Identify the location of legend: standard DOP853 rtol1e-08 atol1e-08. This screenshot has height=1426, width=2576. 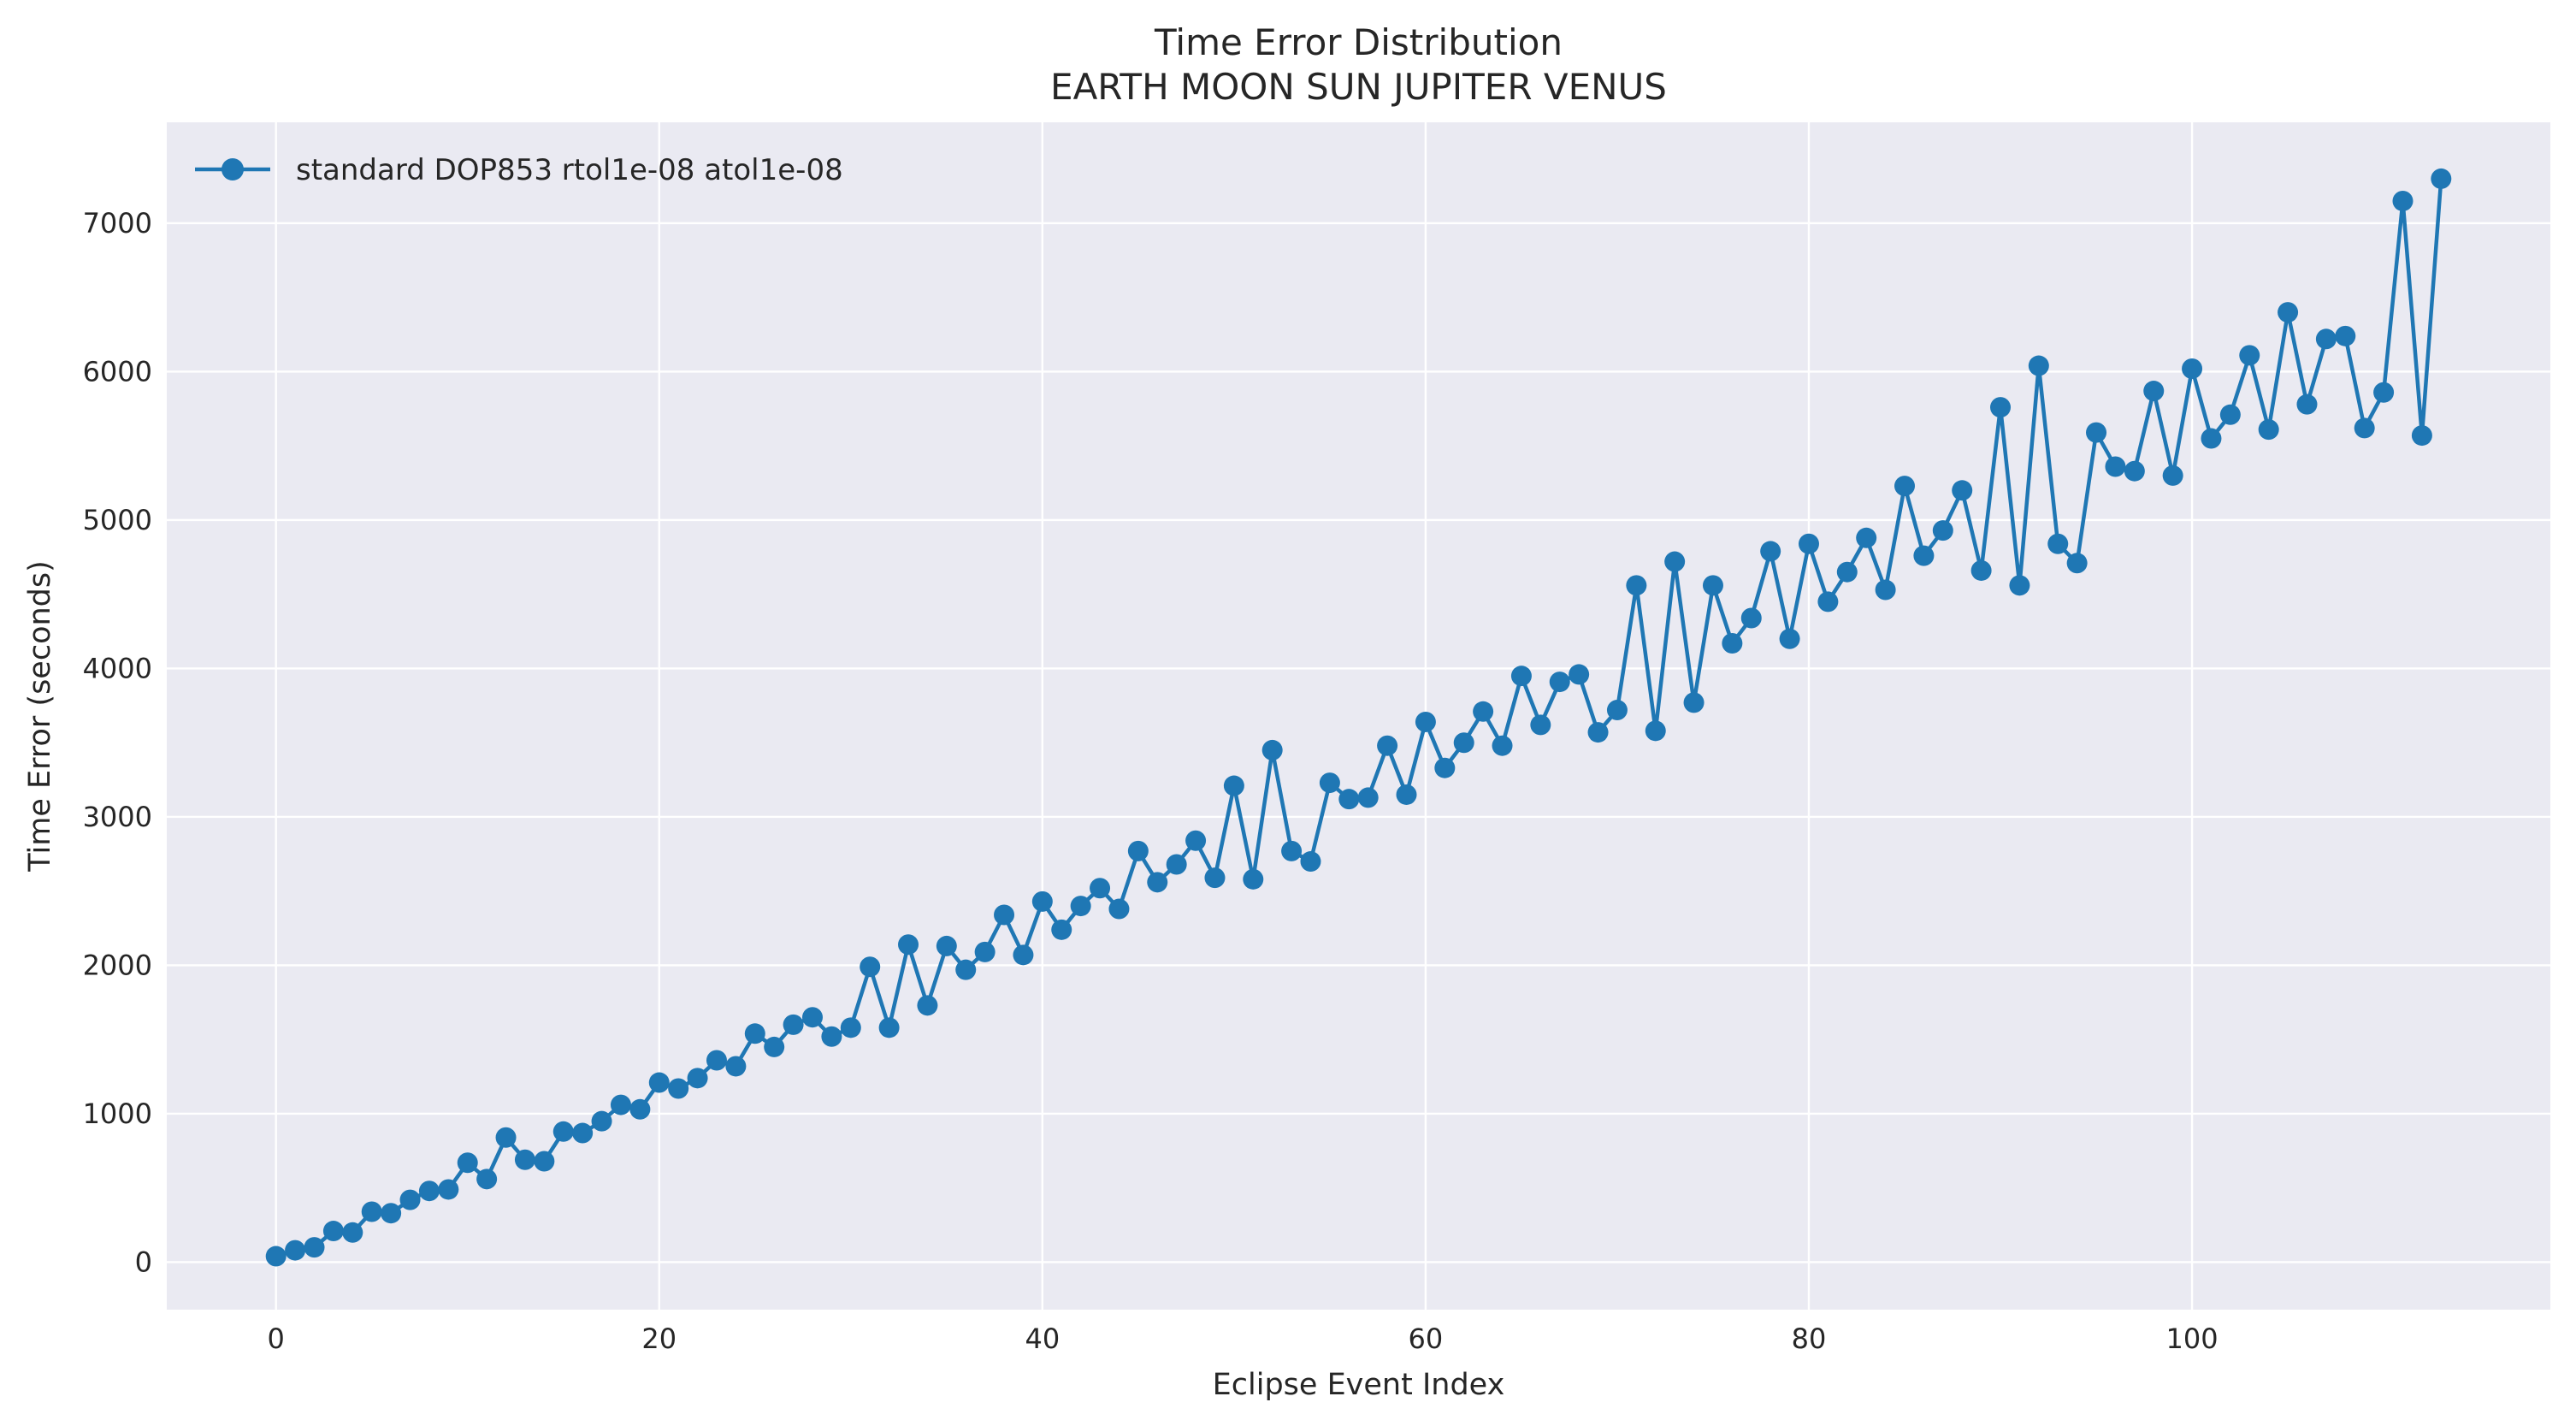
(519, 170).